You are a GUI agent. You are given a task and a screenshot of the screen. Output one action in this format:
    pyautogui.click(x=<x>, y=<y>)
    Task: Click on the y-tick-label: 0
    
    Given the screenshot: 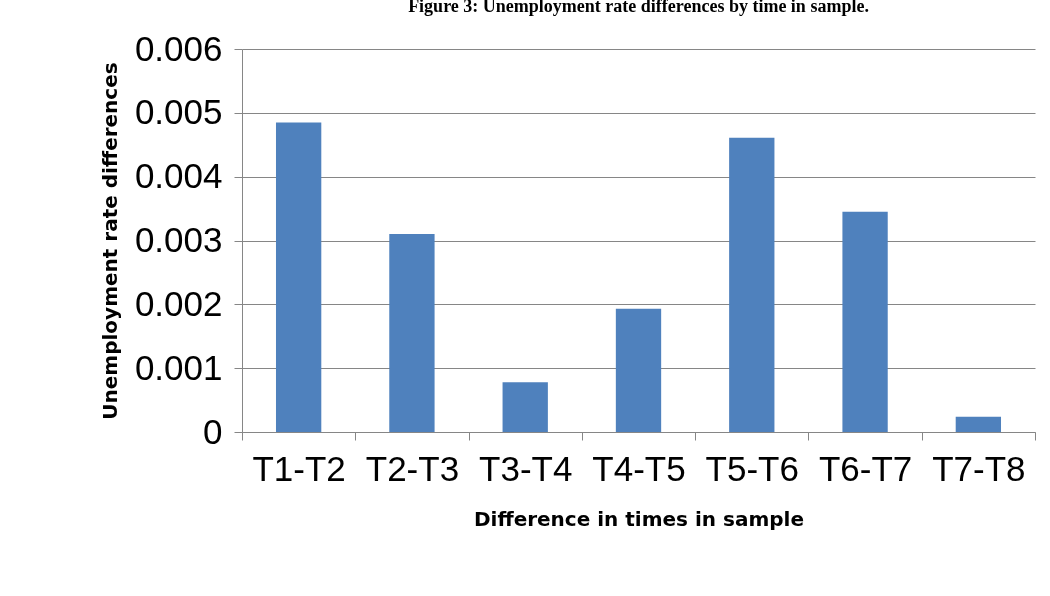 What is the action you would take?
    pyautogui.click(x=213, y=431)
    